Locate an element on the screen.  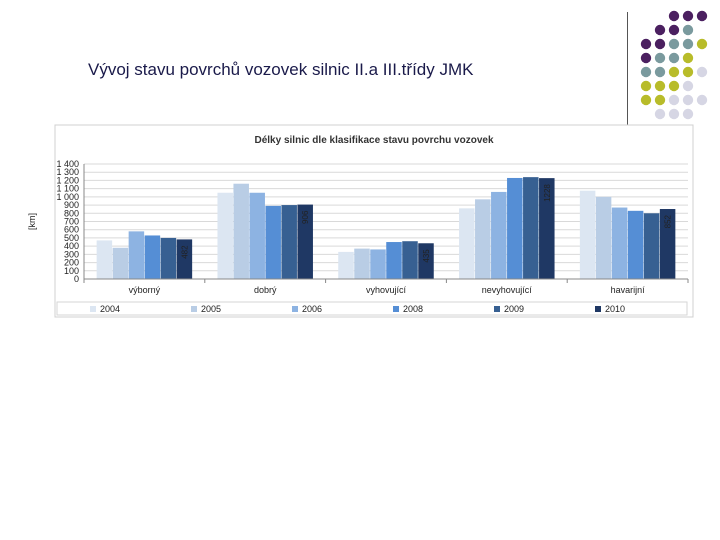
y-tick-label: 600 is located at coordinates (71, 230).